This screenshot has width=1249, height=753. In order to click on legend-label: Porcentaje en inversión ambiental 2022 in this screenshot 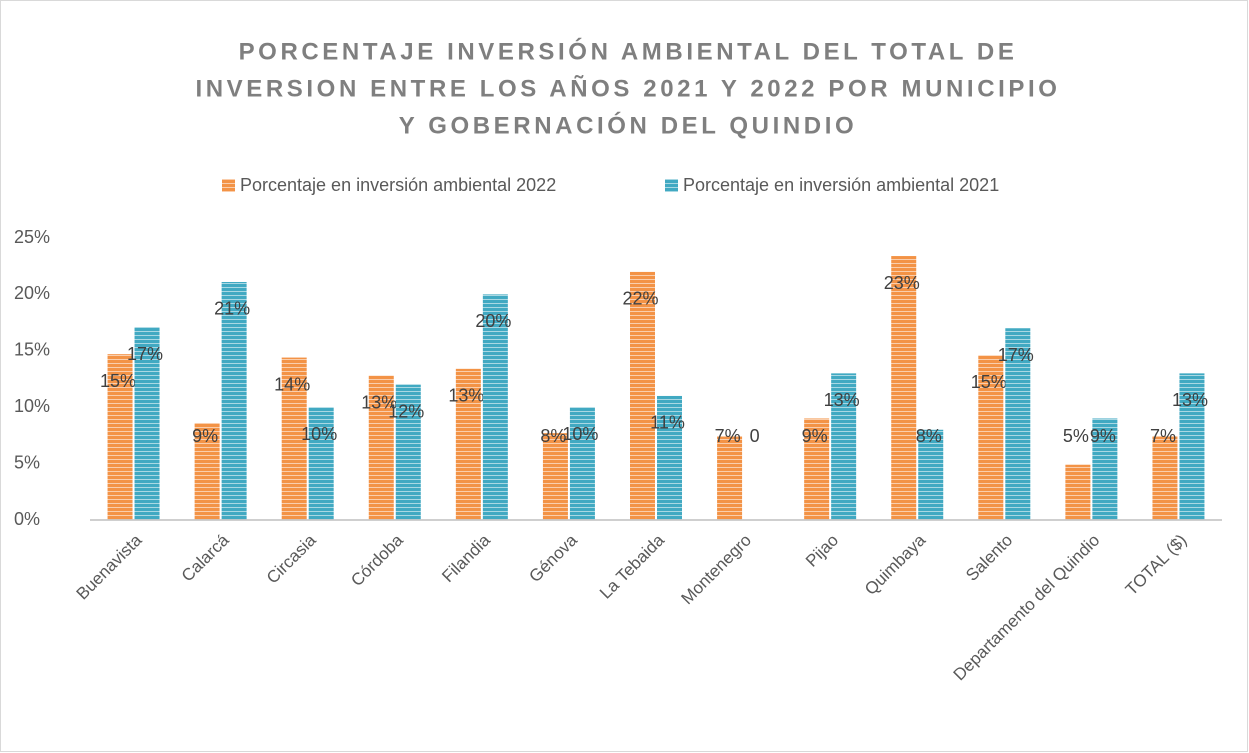, I will do `click(398, 185)`.